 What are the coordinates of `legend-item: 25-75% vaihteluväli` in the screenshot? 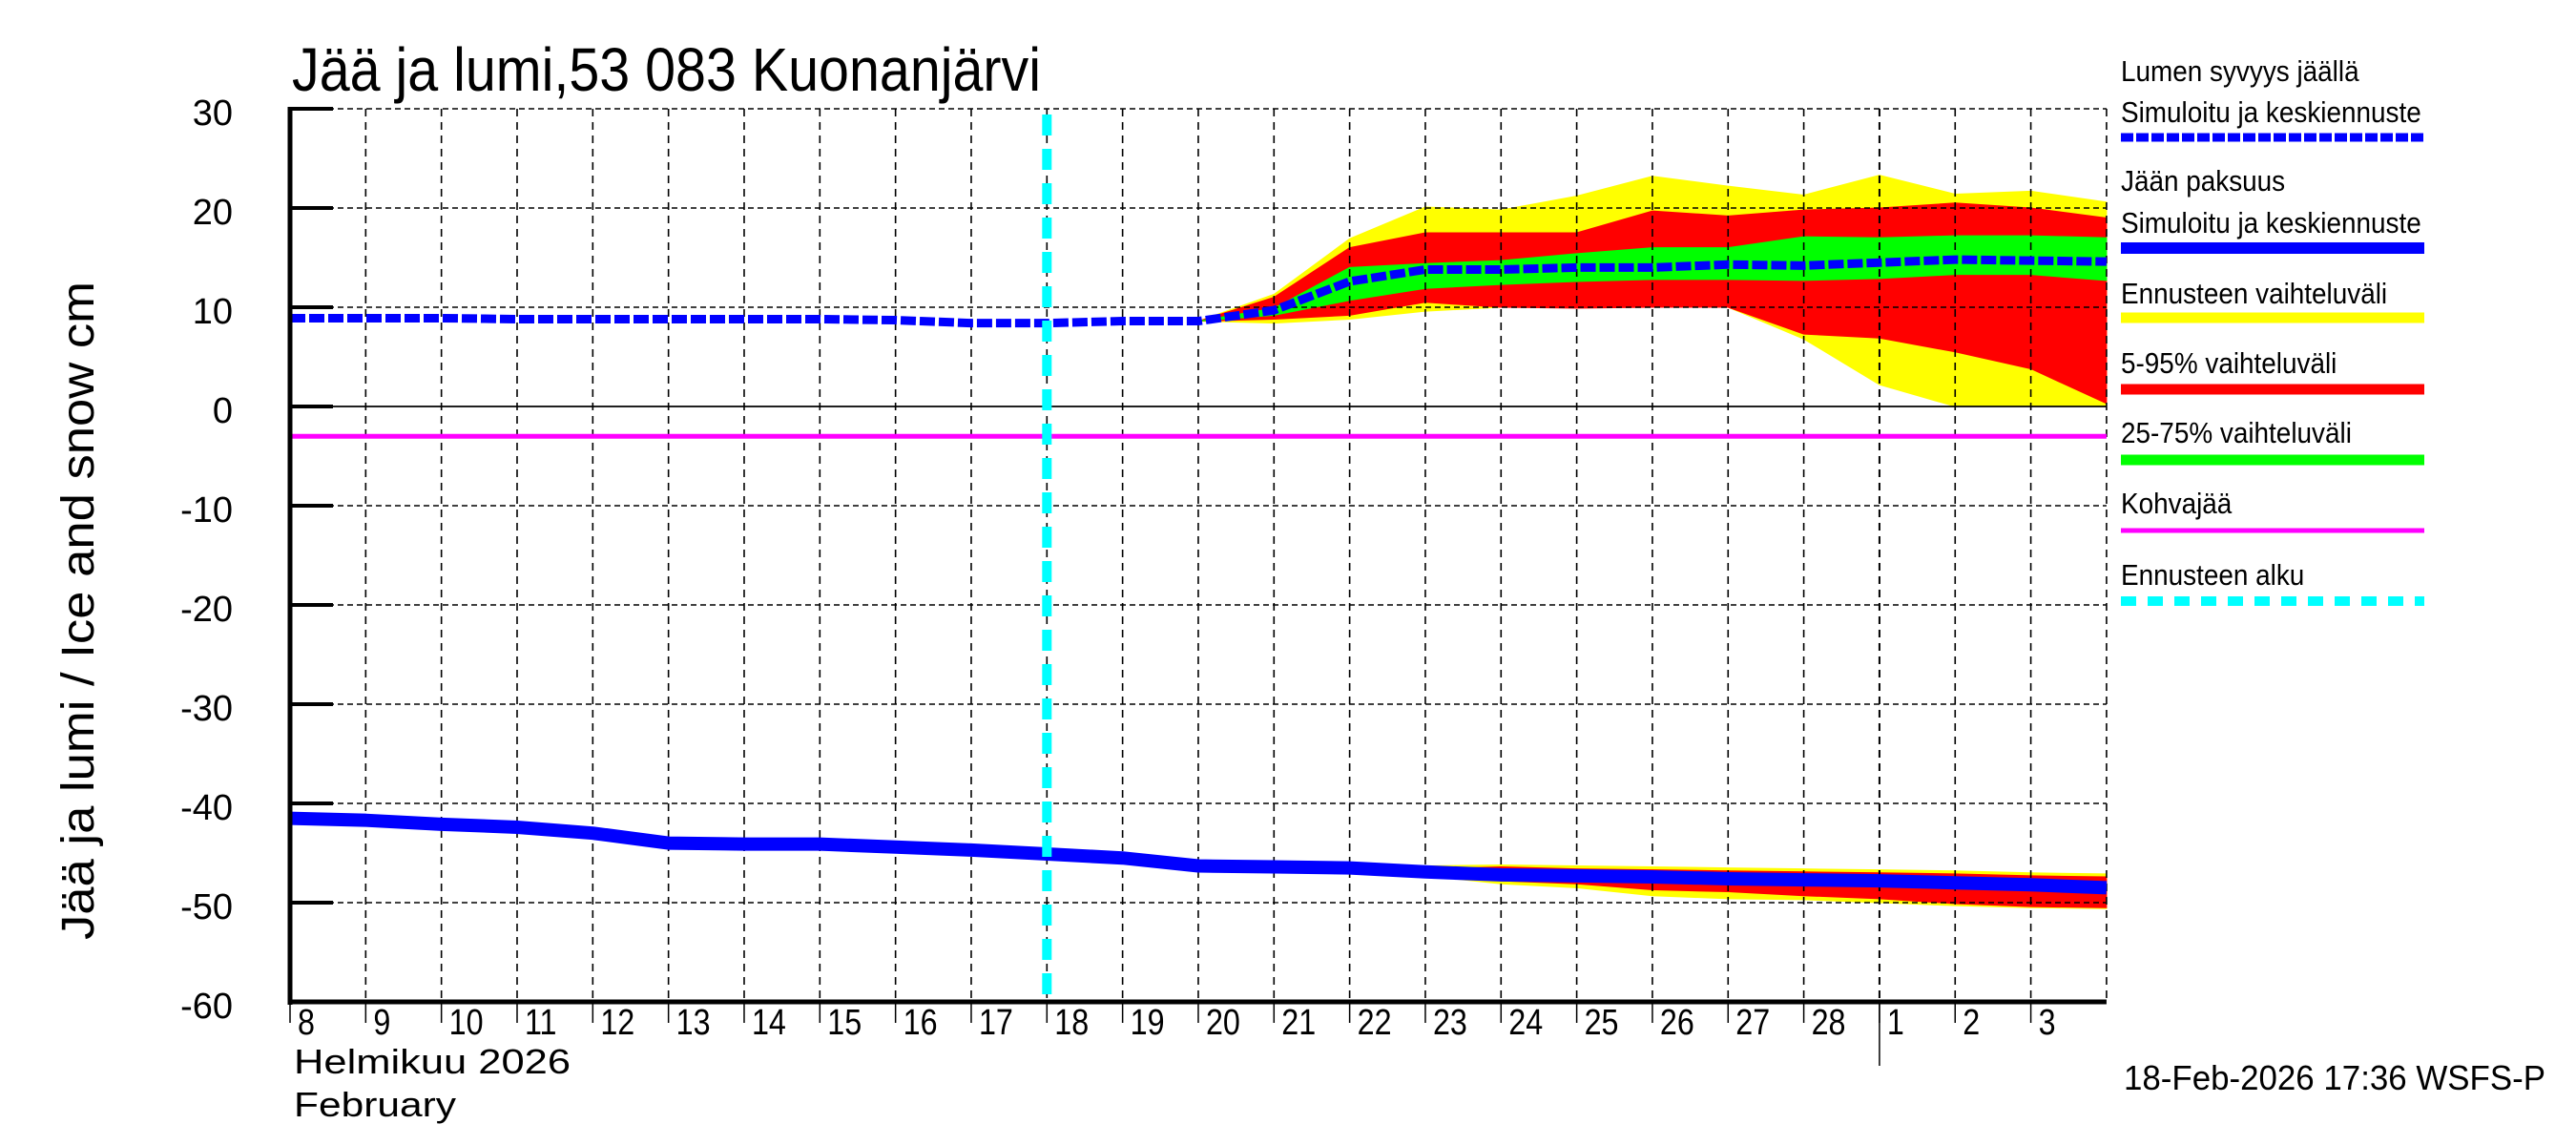 It's located at (2272, 442).